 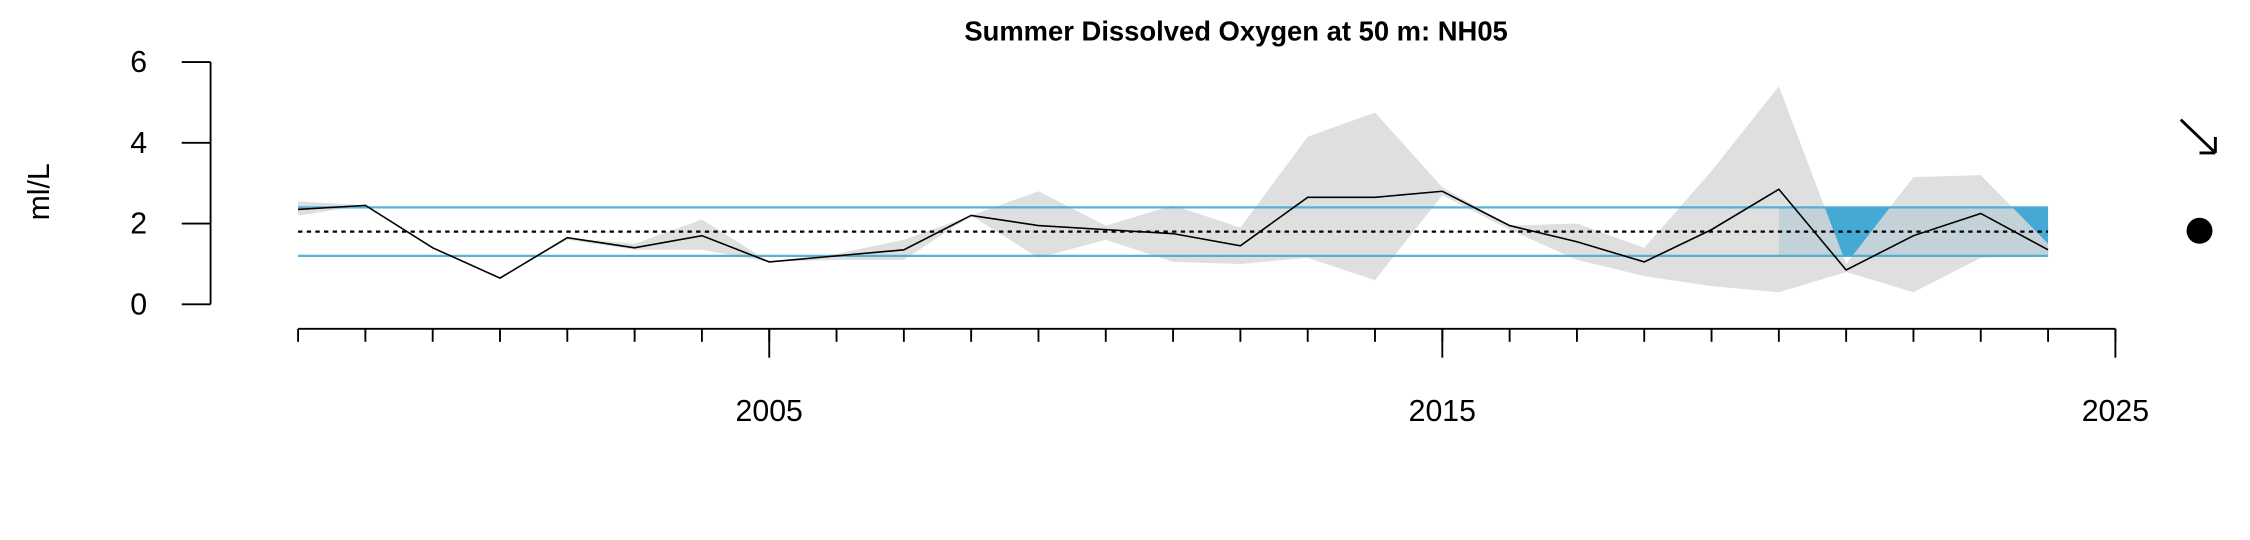 What do you see at coordinates (1442, 411) in the screenshot?
I see `x-tick-label: 2015` at bounding box center [1442, 411].